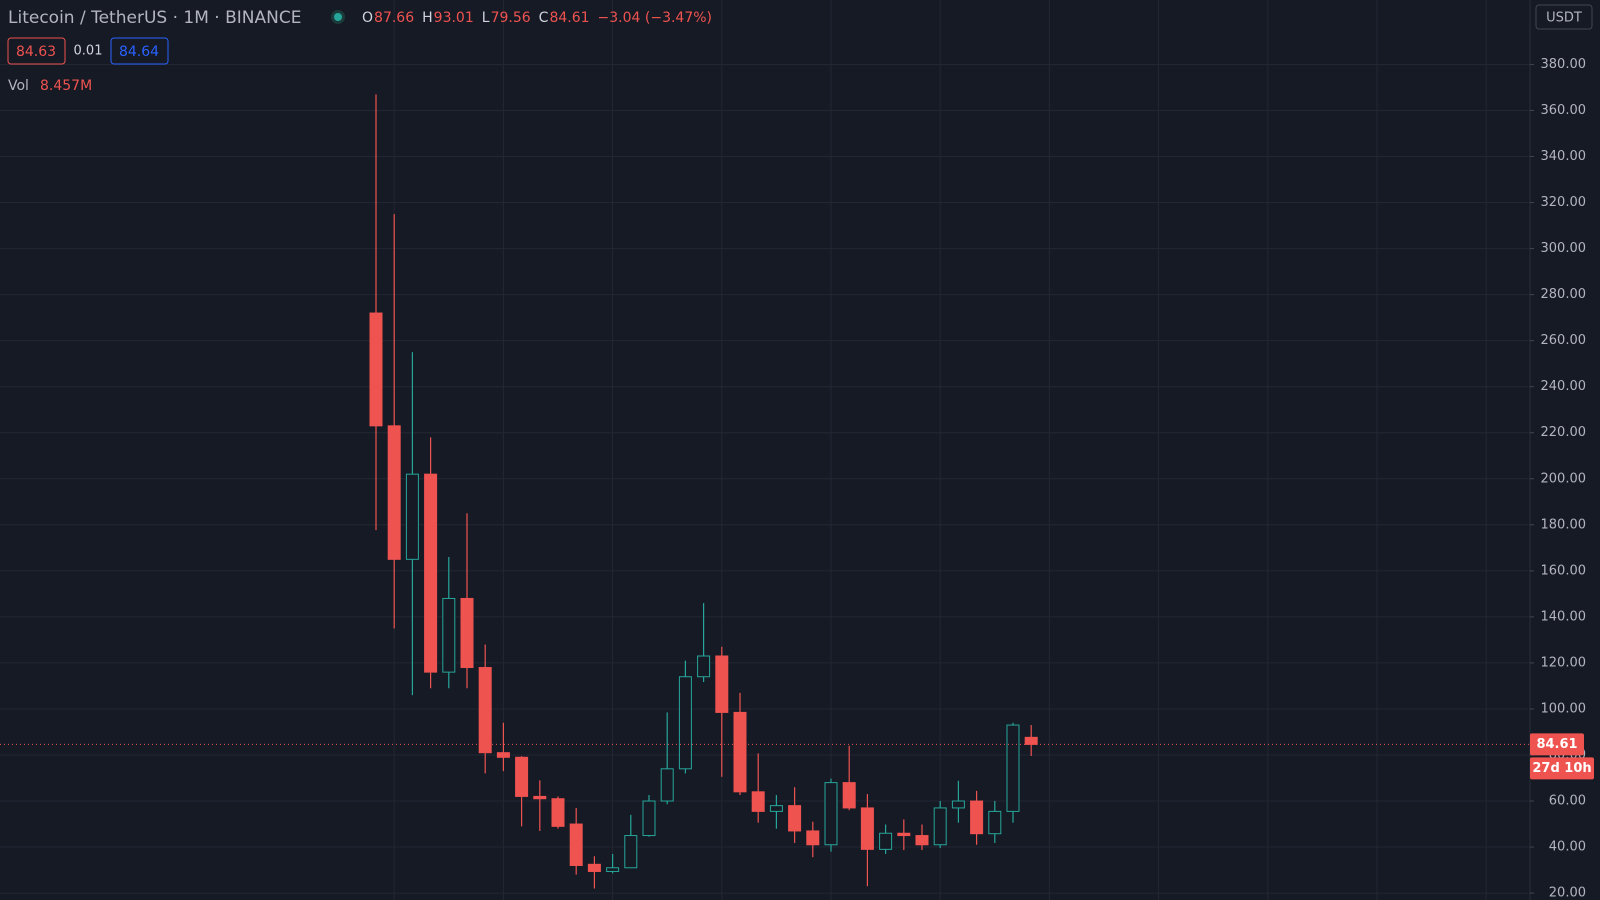 The width and height of the screenshot is (1600, 900). What do you see at coordinates (544, 18) in the screenshot?
I see `ohlc-letter: C` at bounding box center [544, 18].